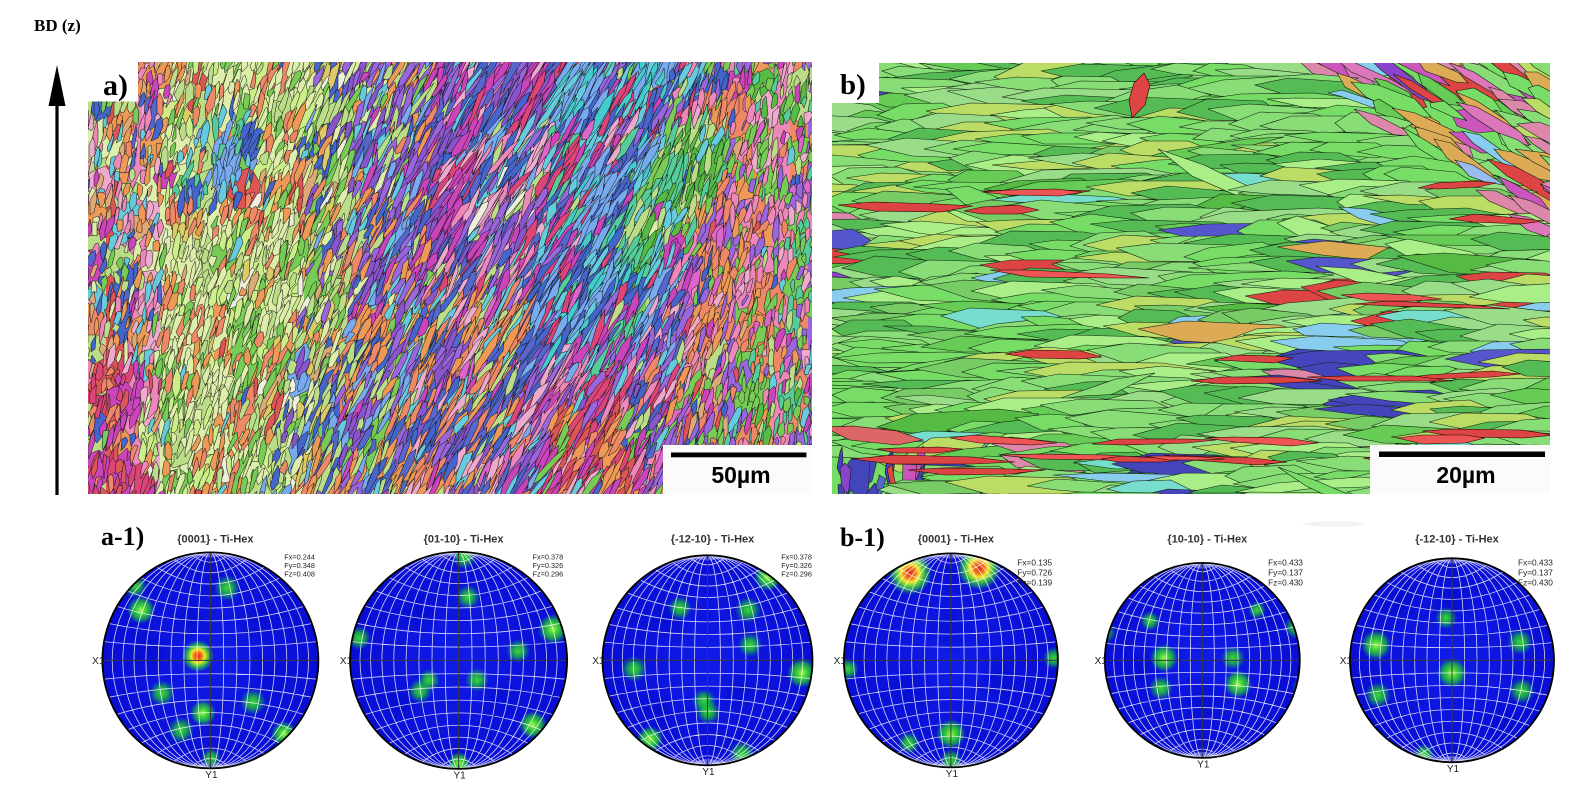 The height and width of the screenshot is (792, 1591). Describe the element at coordinates (1034, 572) in the screenshot. I see `svg-text: Fy=0.726` at that location.